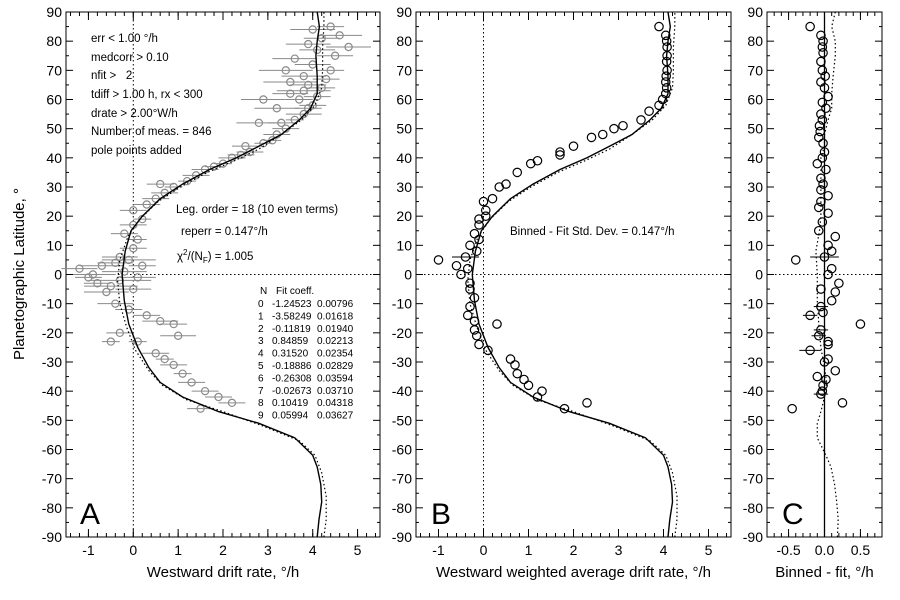  What do you see at coordinates (753, 333) in the screenshot?
I see `y-tick-label: -20` at bounding box center [753, 333].